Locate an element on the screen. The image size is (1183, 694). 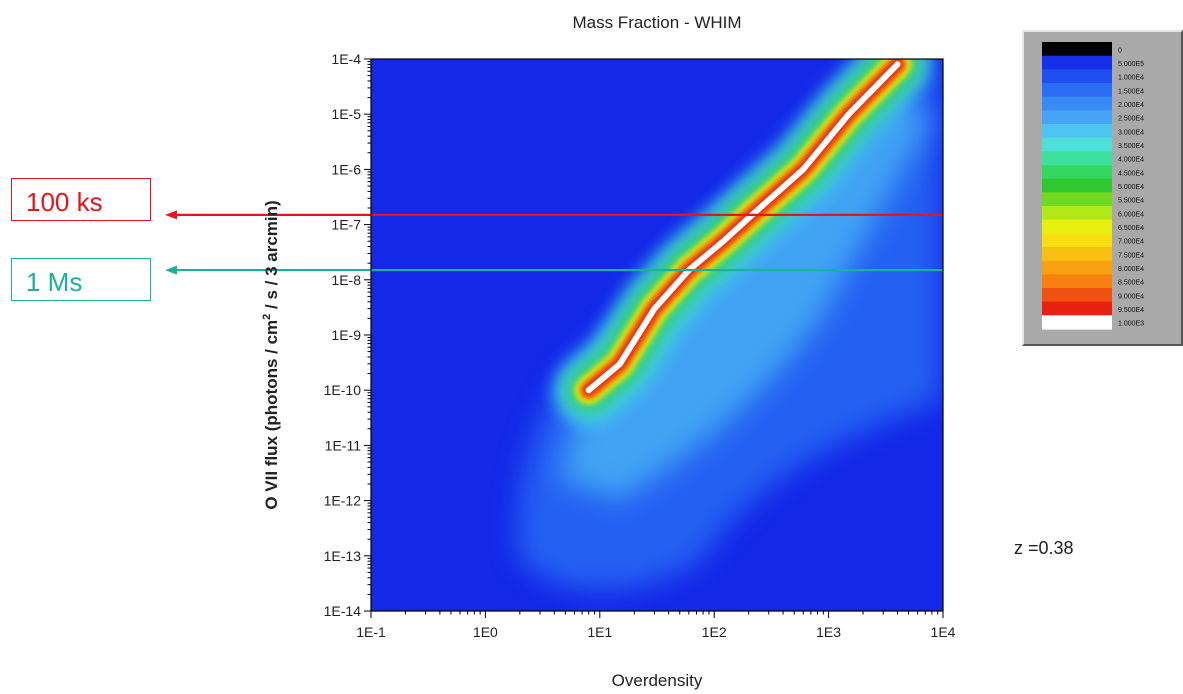
threshold-lines is located at coordinates (554, 242).